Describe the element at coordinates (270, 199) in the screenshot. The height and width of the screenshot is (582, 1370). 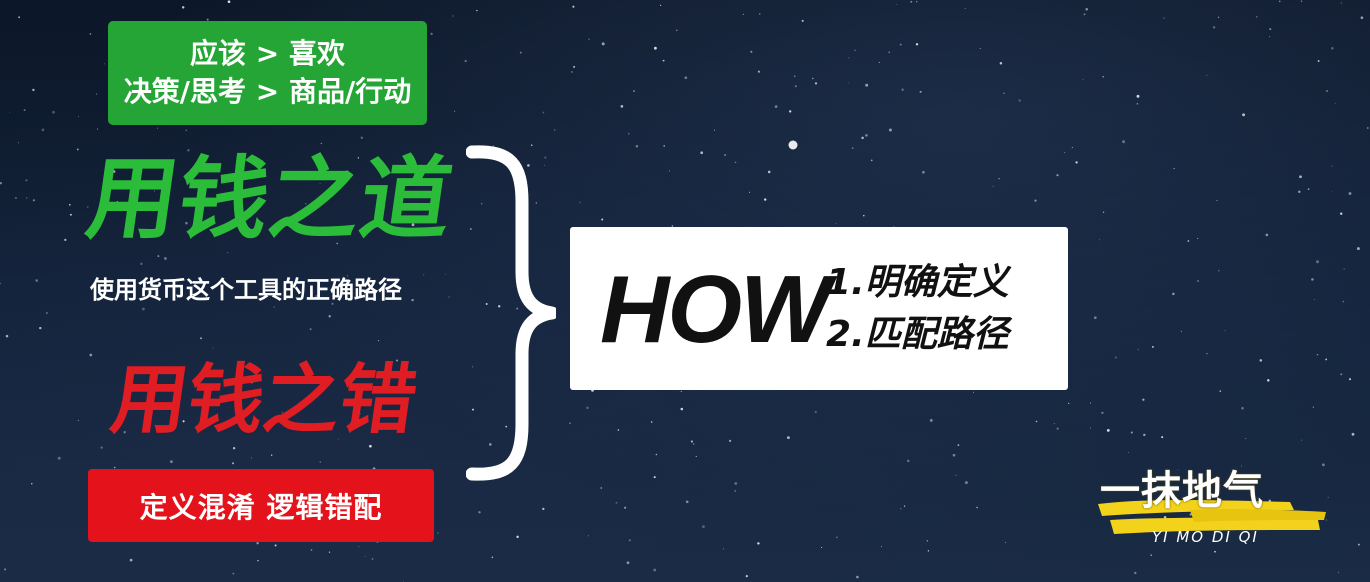
I see `headline-green: 用钱之道` at that location.